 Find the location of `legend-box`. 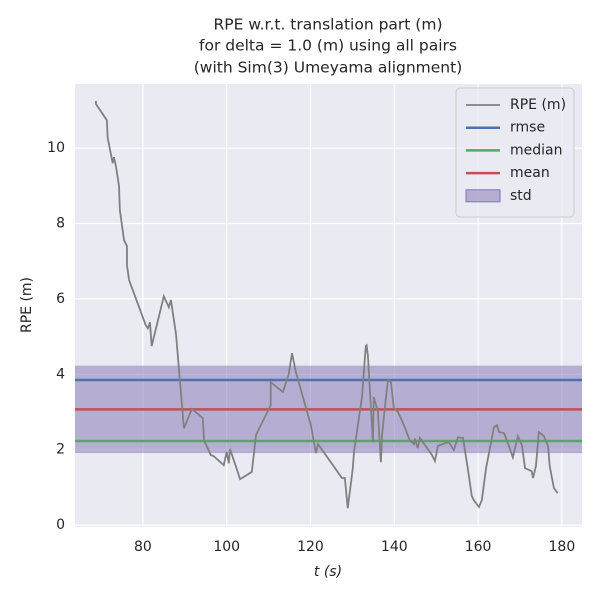

legend-box is located at coordinates (515, 152).